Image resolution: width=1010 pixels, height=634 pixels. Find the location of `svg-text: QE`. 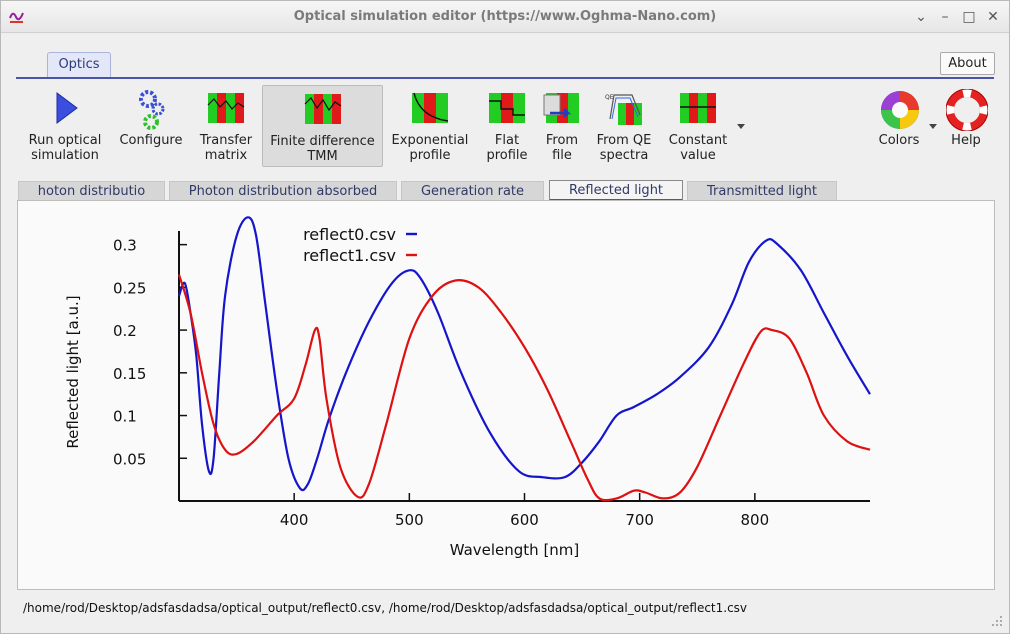

svg-text: QE is located at coordinates (609, 97).